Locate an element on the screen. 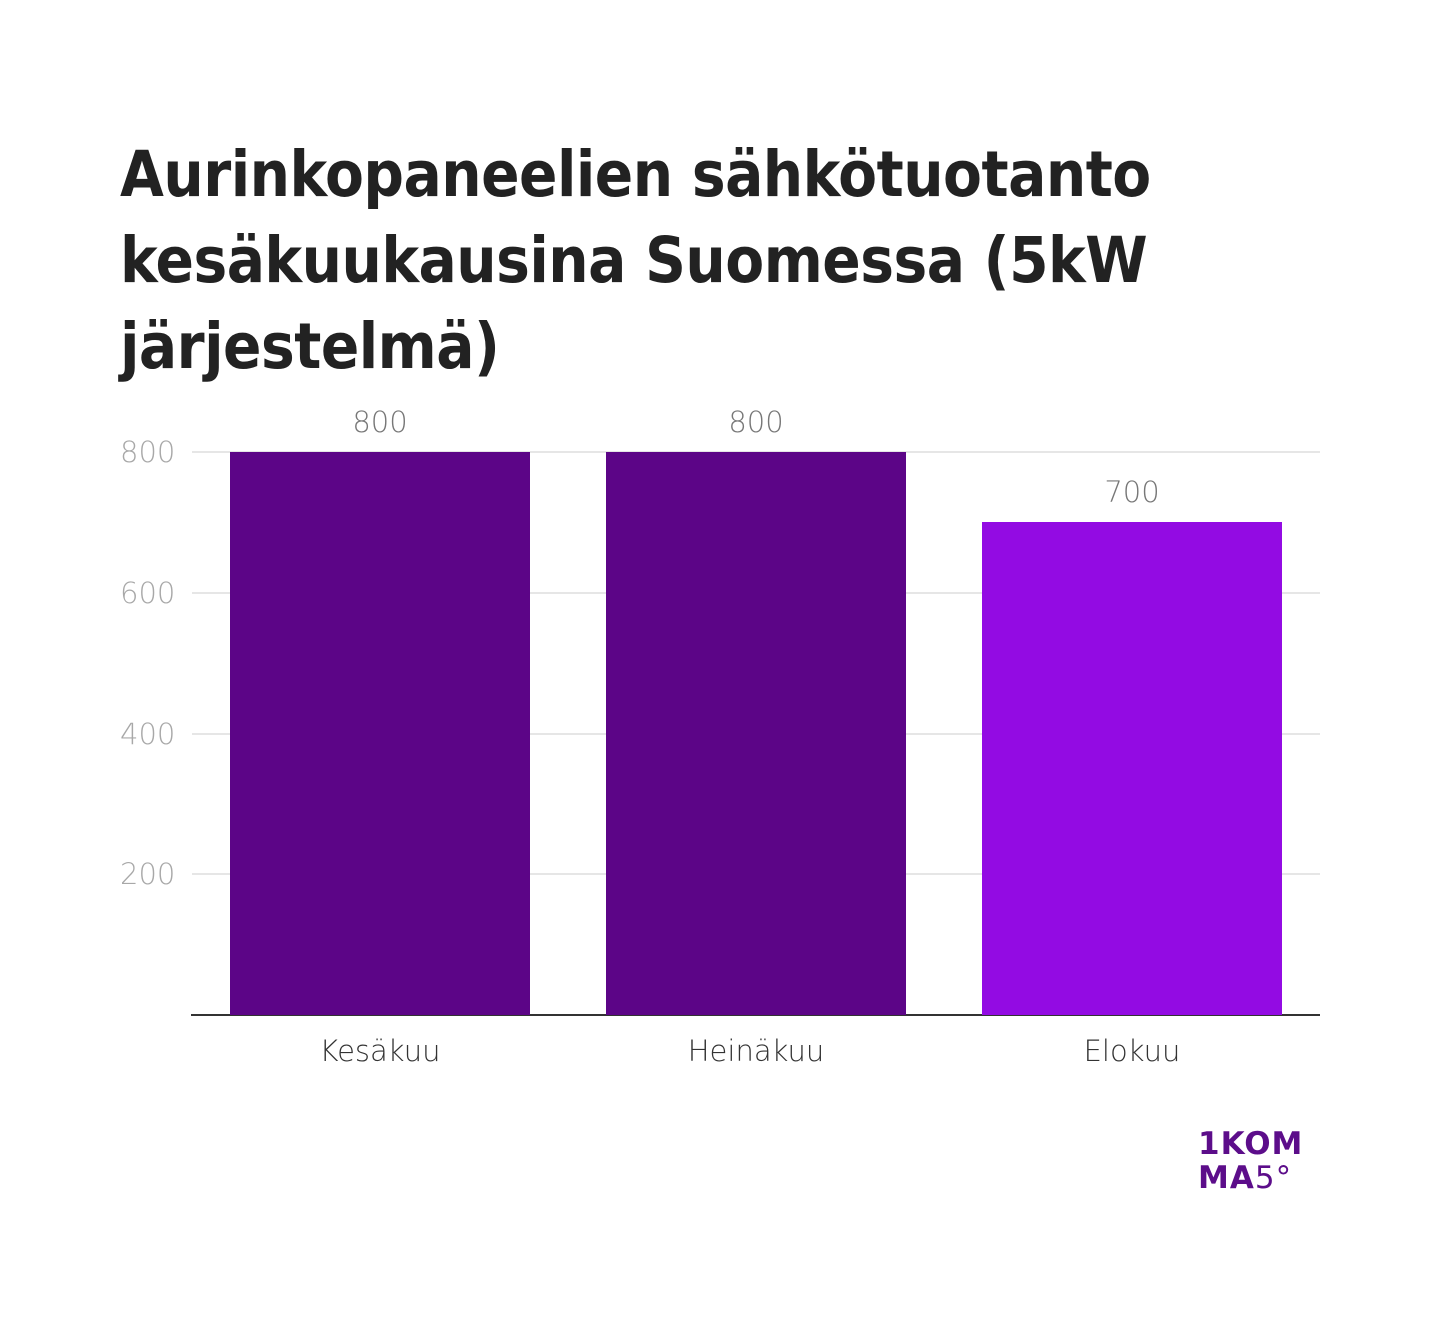  y-tick-label: 400 is located at coordinates (148, 733).